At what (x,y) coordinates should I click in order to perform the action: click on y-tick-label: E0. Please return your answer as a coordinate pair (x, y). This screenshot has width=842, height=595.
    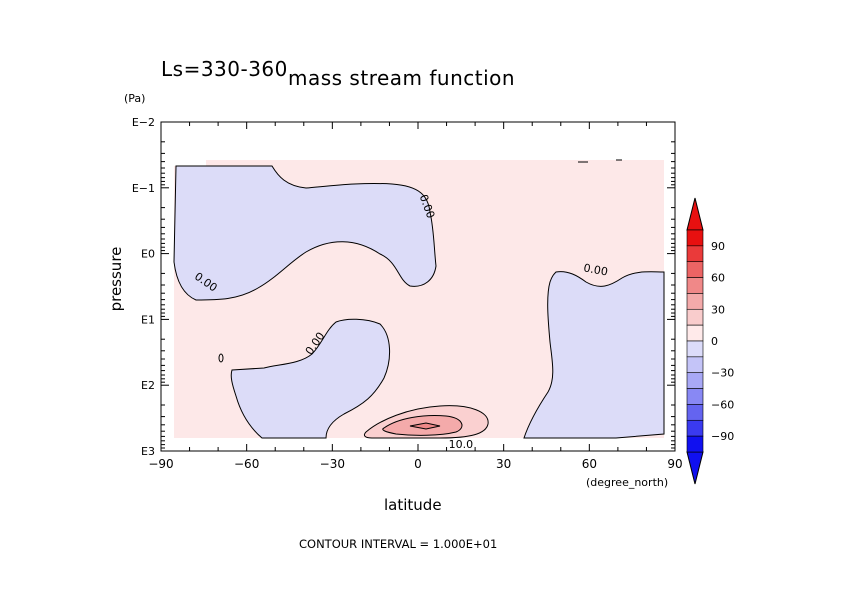
    Looking at the image, I should click on (148, 254).